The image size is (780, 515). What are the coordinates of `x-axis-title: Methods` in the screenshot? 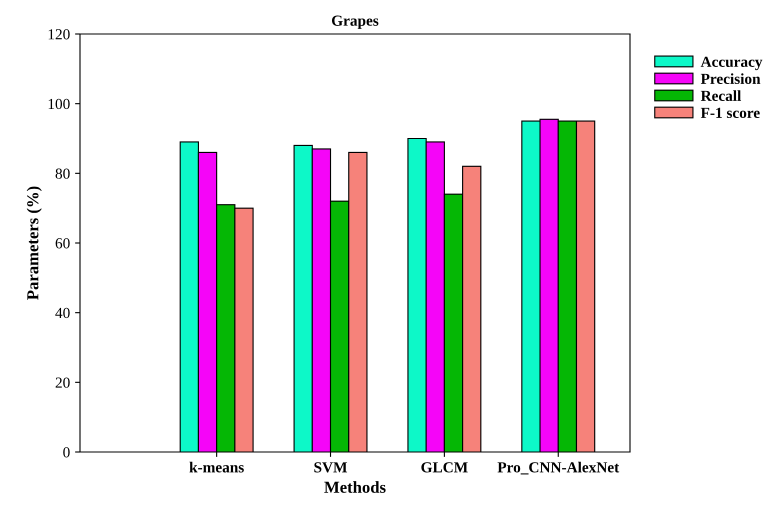 It's located at (355, 487).